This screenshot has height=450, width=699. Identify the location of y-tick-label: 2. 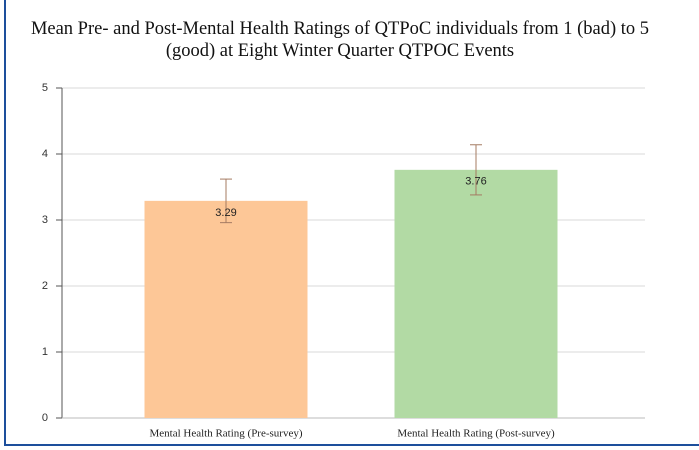
(45, 286).